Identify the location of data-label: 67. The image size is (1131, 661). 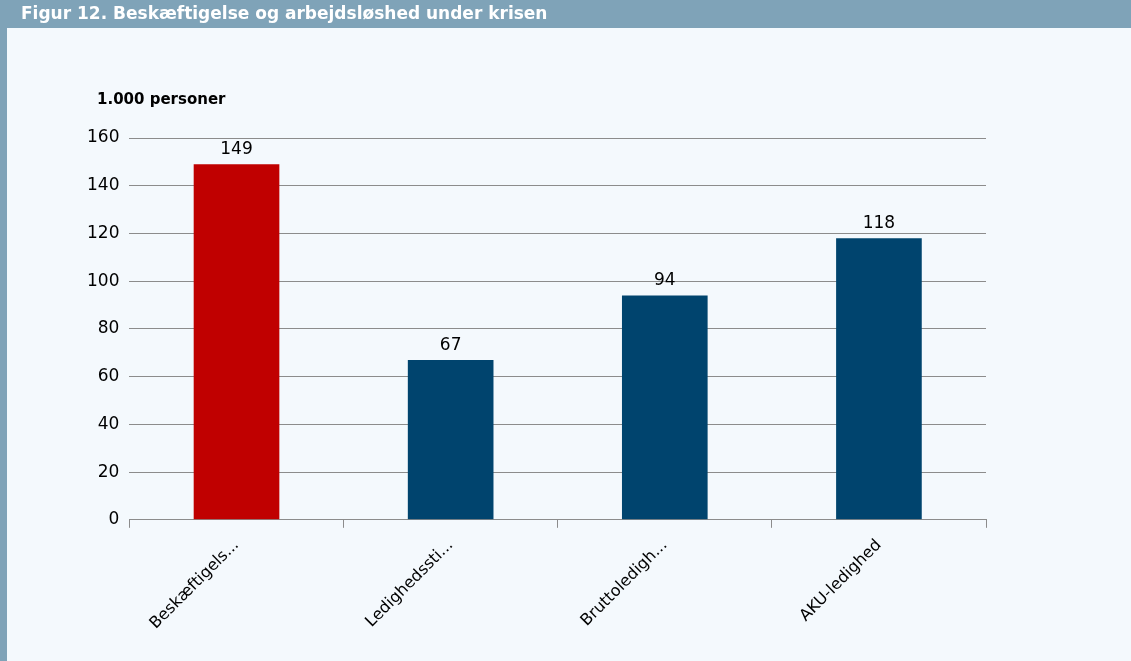
(450, 343).